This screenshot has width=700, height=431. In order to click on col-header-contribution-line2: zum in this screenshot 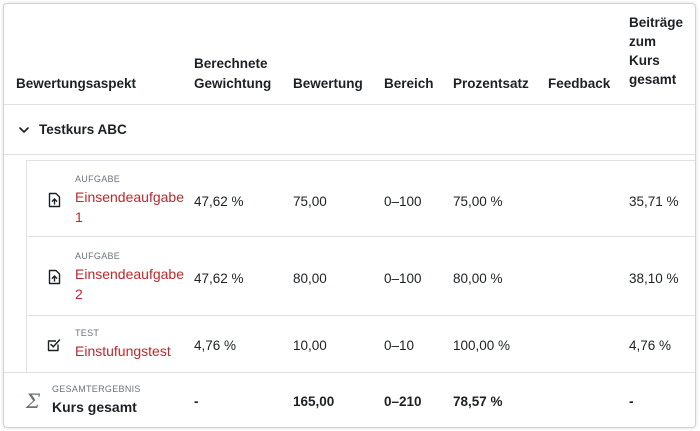, I will do `click(642, 41)`.